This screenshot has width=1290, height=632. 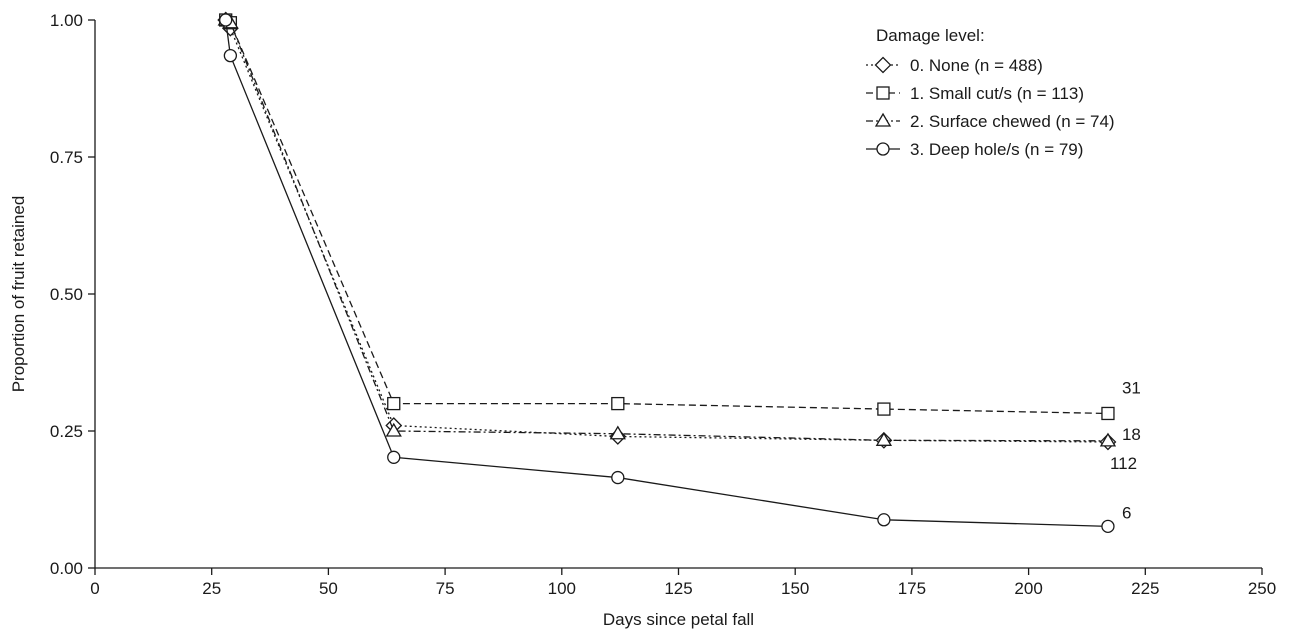 What do you see at coordinates (930, 35) in the screenshot?
I see `legend-title: Damage level:` at bounding box center [930, 35].